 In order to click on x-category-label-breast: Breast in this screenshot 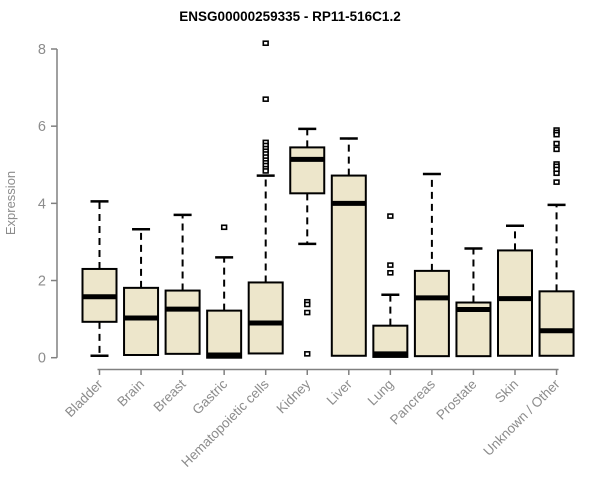, I will do `click(170, 395)`.